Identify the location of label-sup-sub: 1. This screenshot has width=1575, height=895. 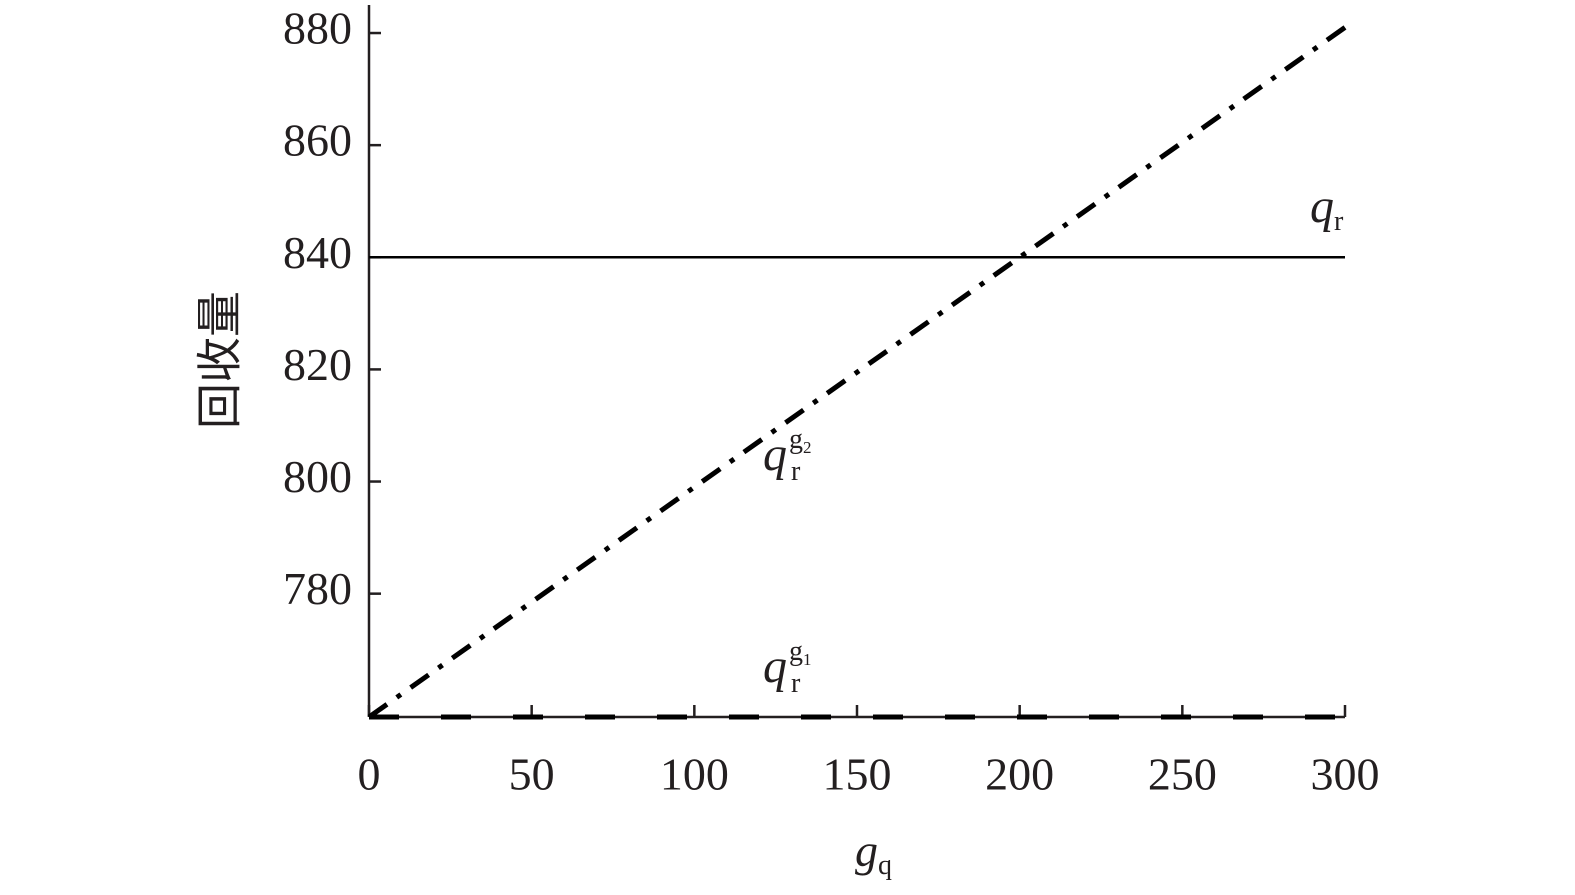
(807, 659).